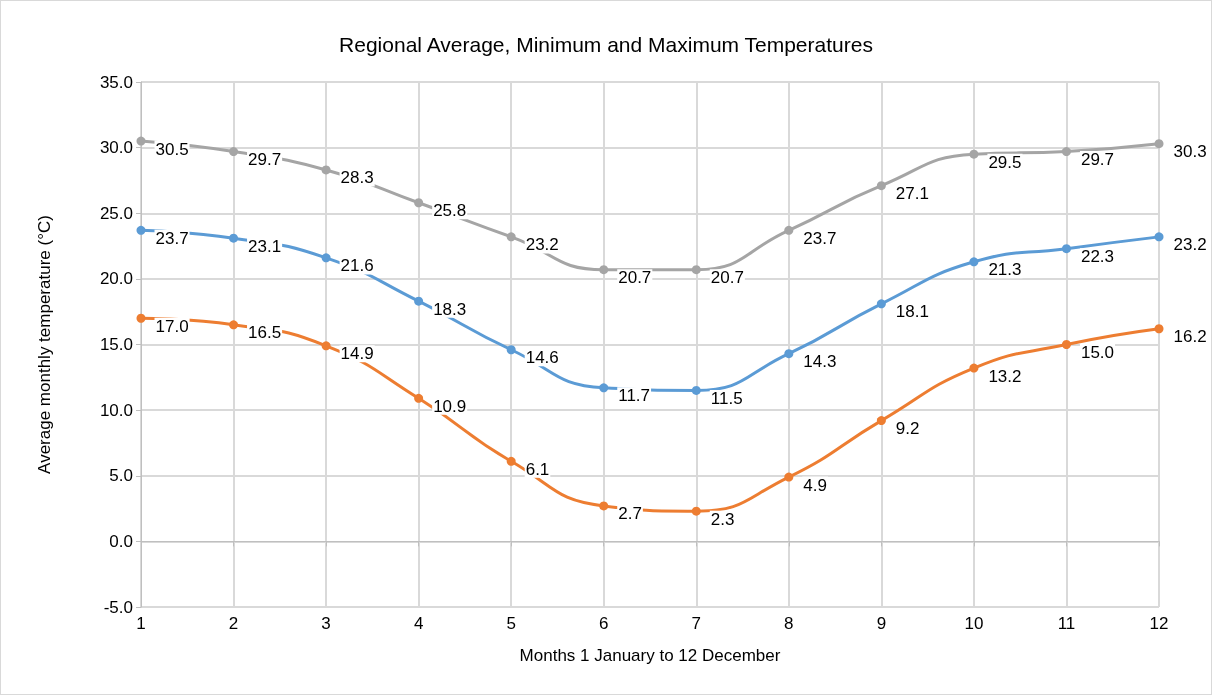 This screenshot has width=1212, height=695. Describe the element at coordinates (121, 476) in the screenshot. I see `y-tick-label: 5.0` at that location.